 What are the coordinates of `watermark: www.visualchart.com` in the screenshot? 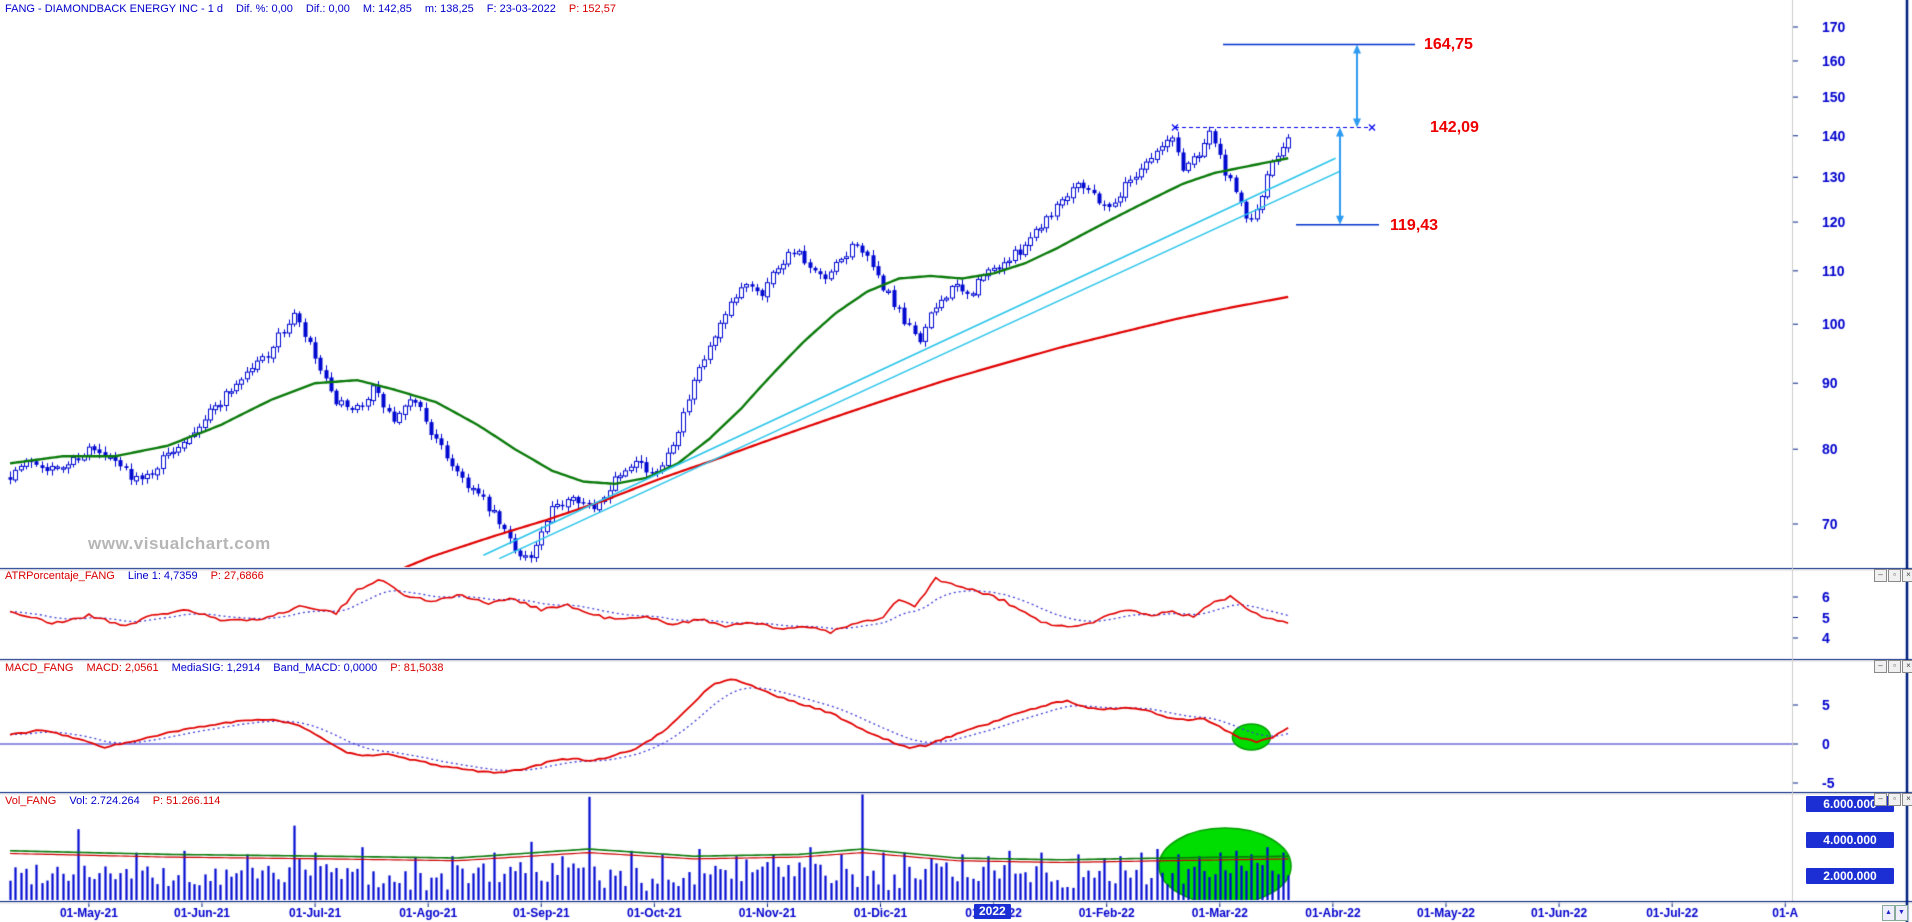 It's located at (179, 543).